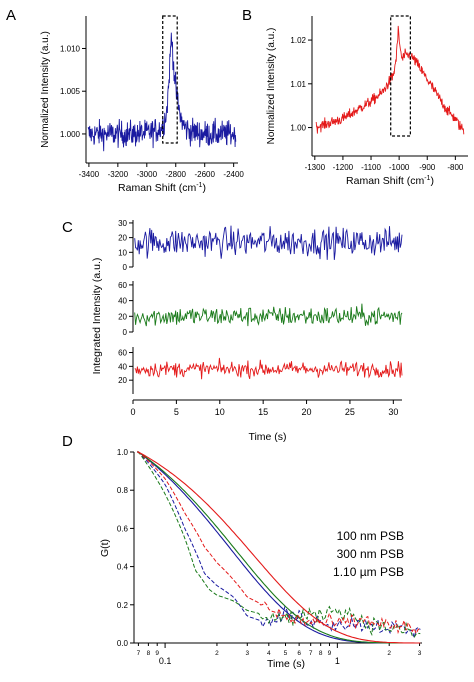 This screenshot has width=474, height=682. I want to click on panel-d-y-tick-label: 0.6, so click(123, 528).